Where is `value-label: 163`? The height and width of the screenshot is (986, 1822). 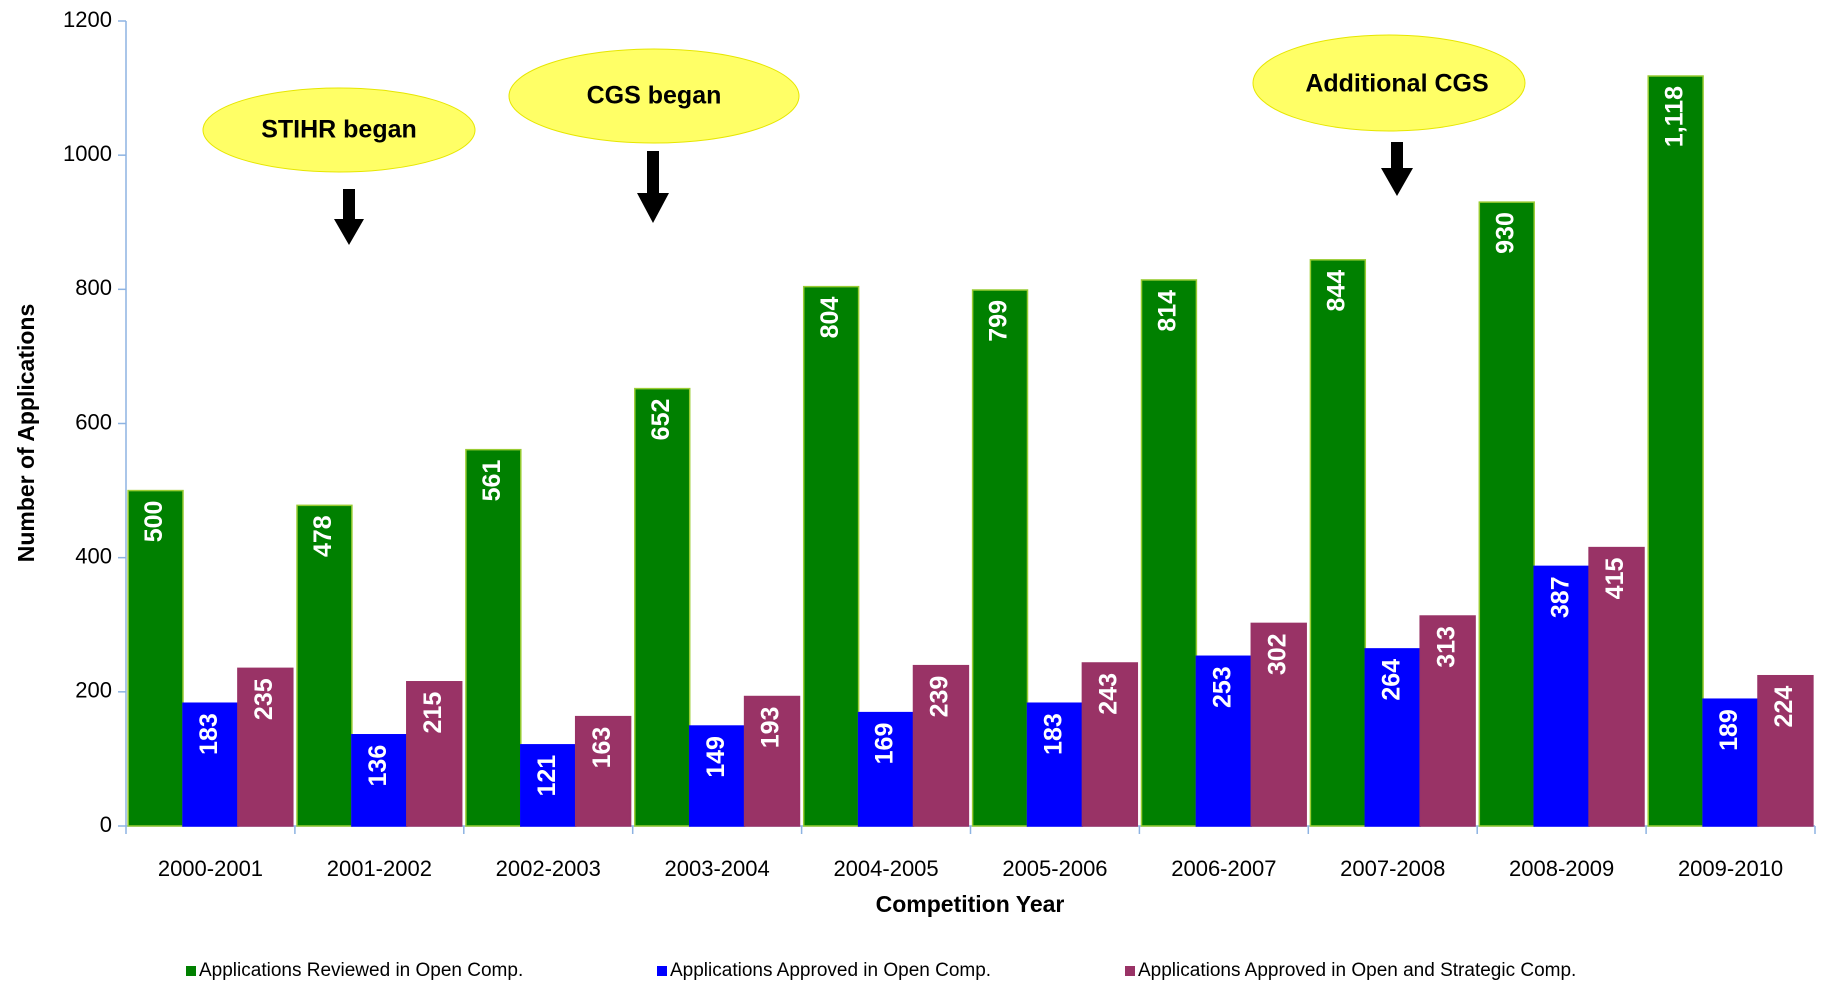 value-label: 163 is located at coordinates (602, 748).